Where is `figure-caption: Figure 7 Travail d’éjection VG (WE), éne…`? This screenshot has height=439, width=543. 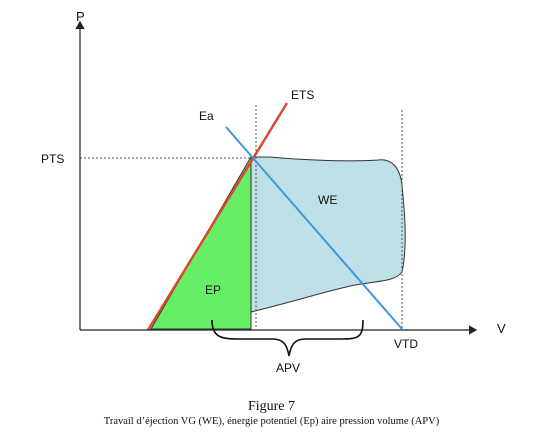 figure-caption: Figure 7 Travail d’éjection VG (WE), éne… is located at coordinates (271, 413).